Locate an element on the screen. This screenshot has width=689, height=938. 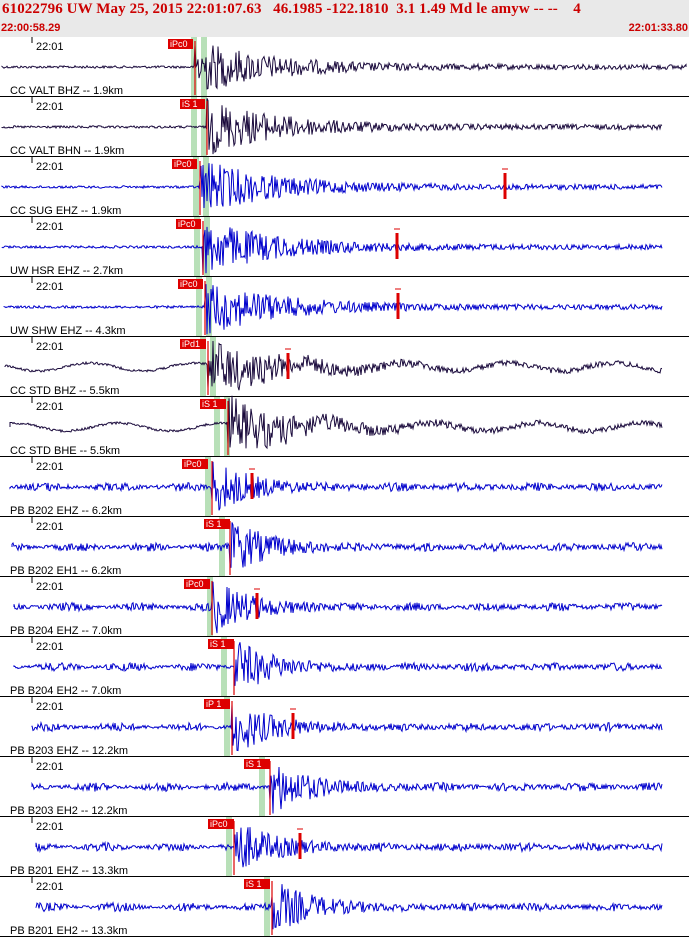
station-label: CC STD BHE -- 5.5km is located at coordinates (65, 451).